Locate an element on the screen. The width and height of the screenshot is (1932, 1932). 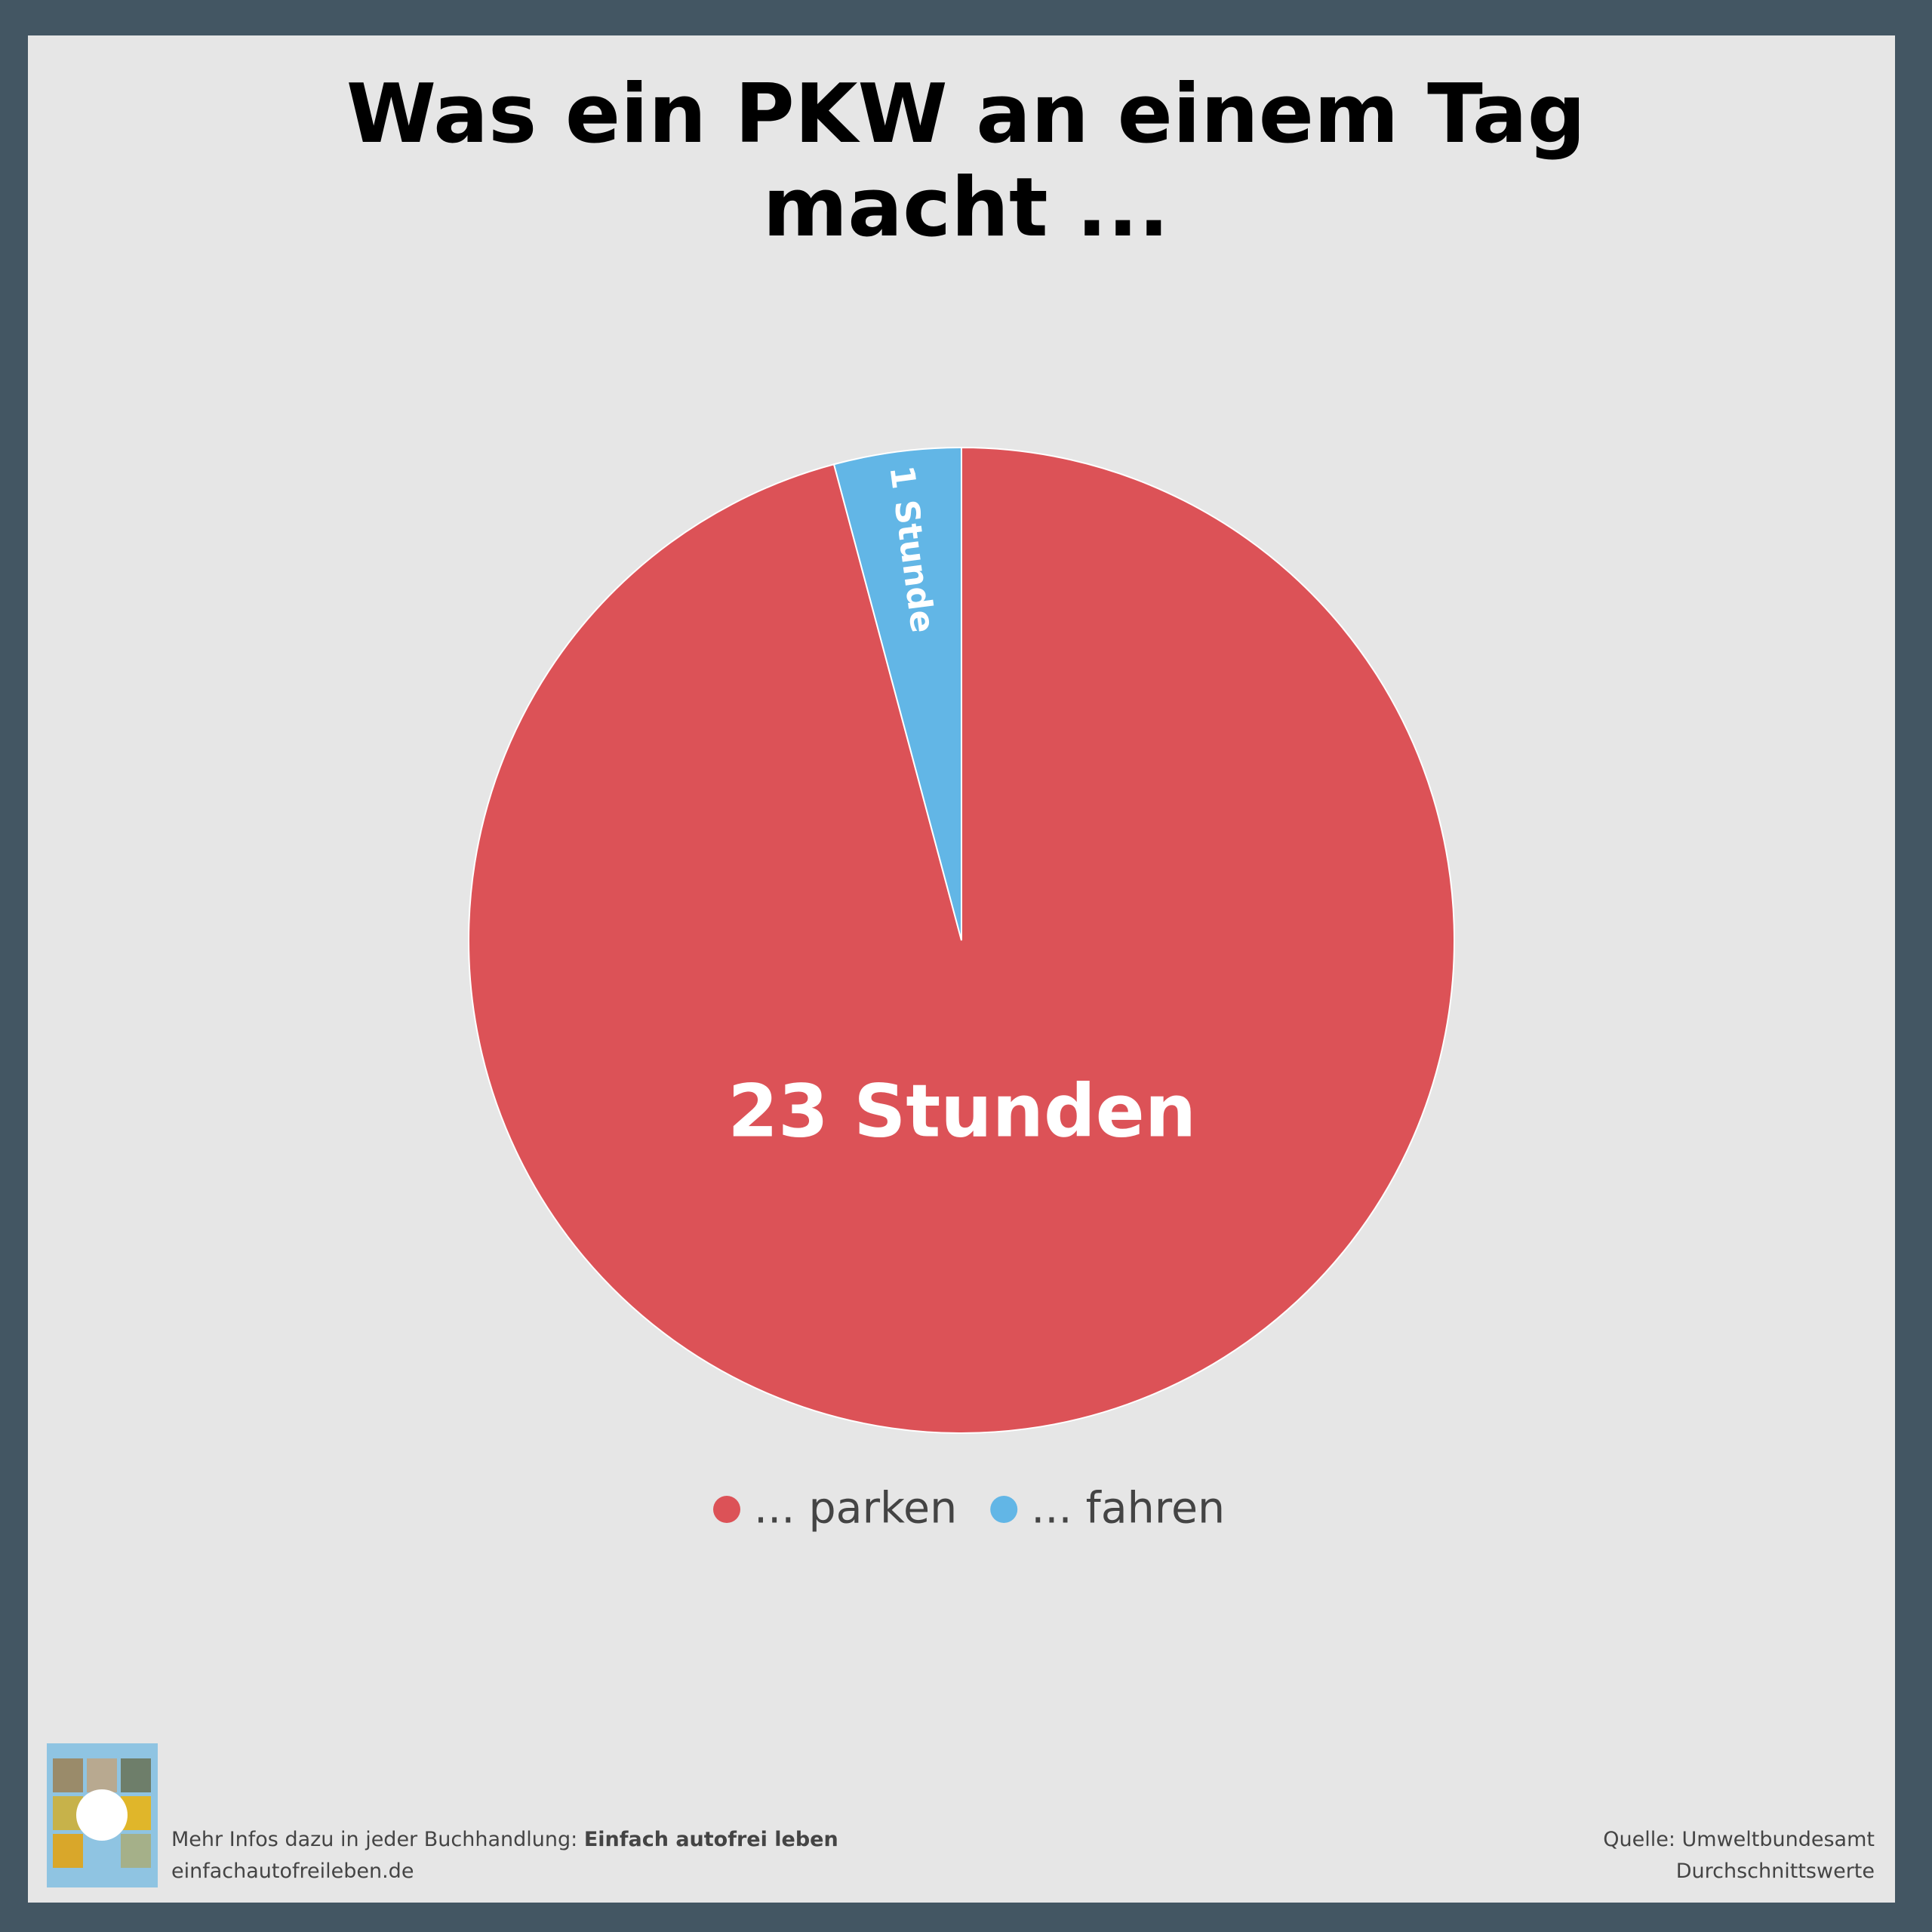
legend-label: ... parken is located at coordinates (855, 1509).